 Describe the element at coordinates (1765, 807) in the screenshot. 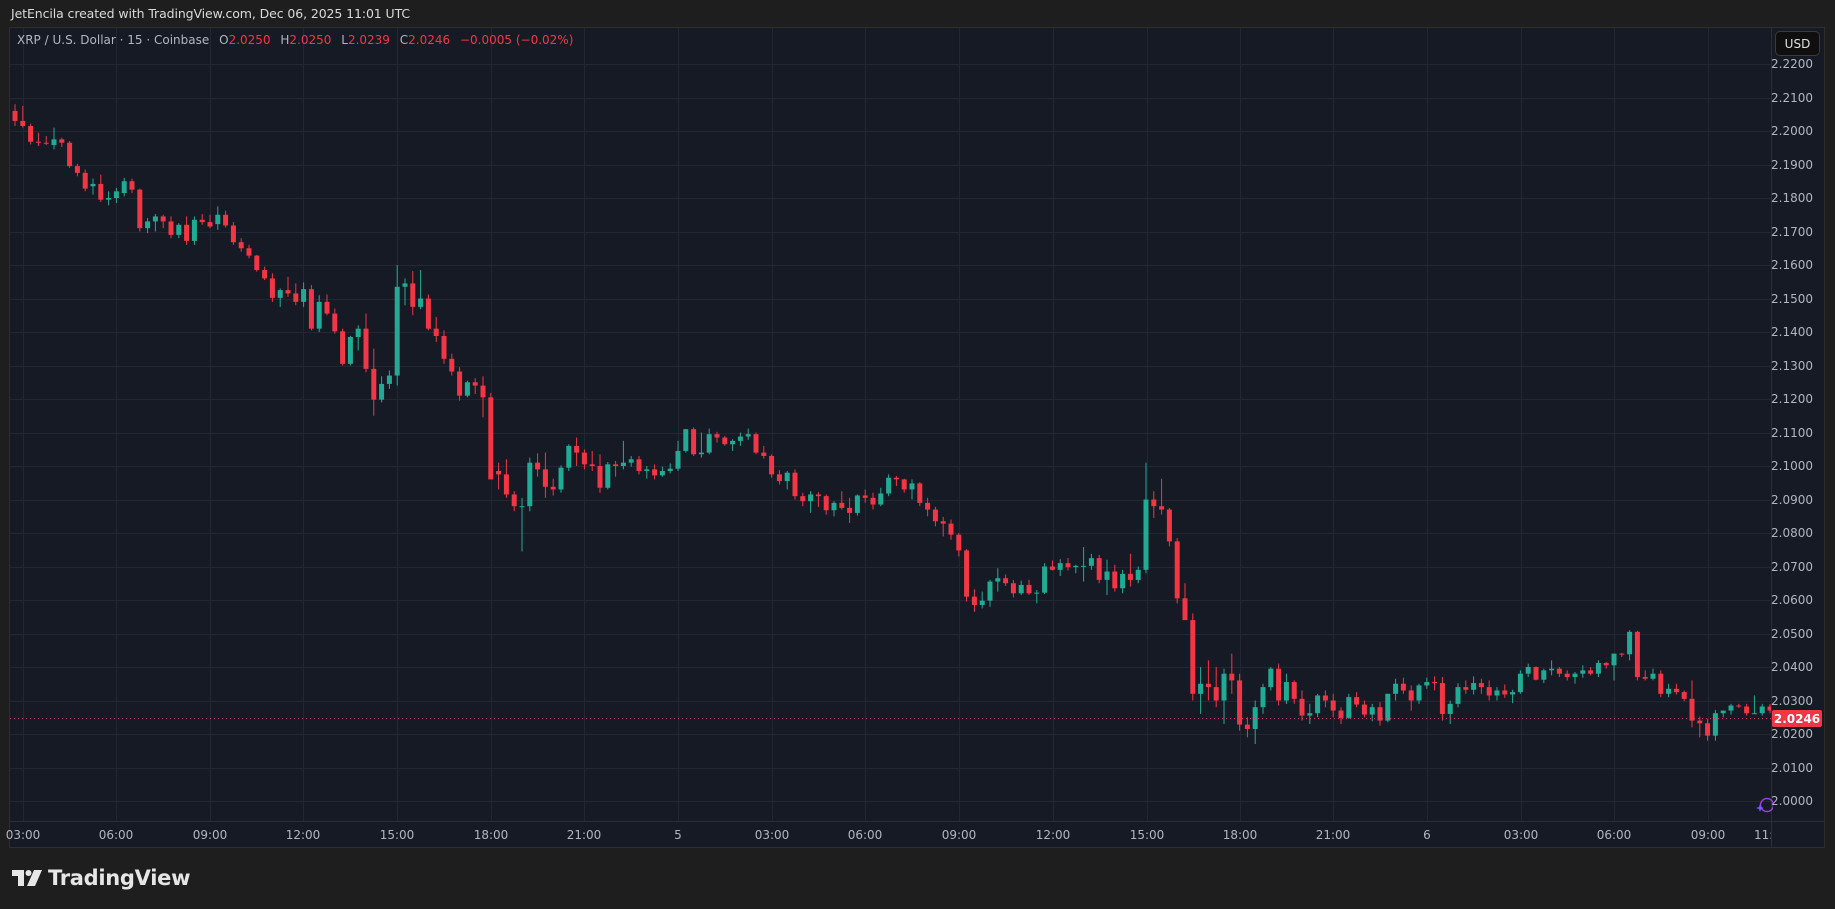

I see `assistant-sparkle-icon` at that location.